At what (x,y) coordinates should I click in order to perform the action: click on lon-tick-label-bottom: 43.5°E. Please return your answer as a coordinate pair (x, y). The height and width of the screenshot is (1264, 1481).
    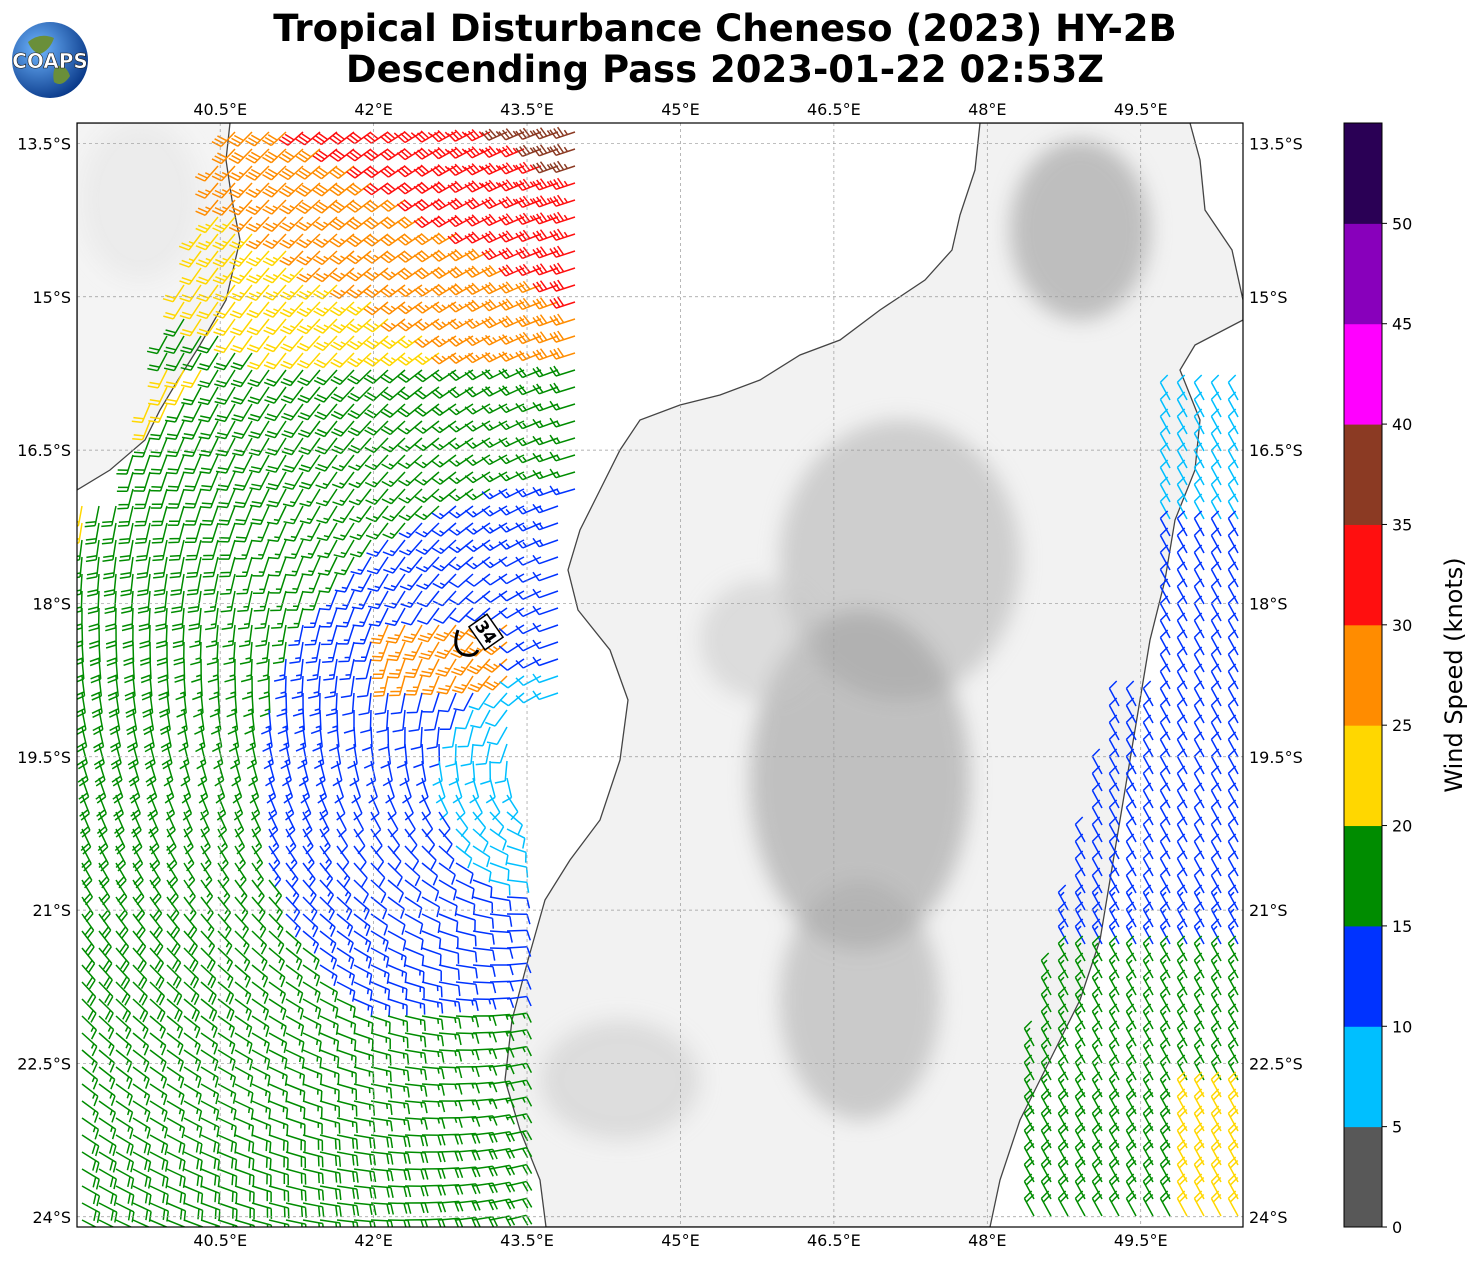
    Looking at the image, I should click on (527, 1240).